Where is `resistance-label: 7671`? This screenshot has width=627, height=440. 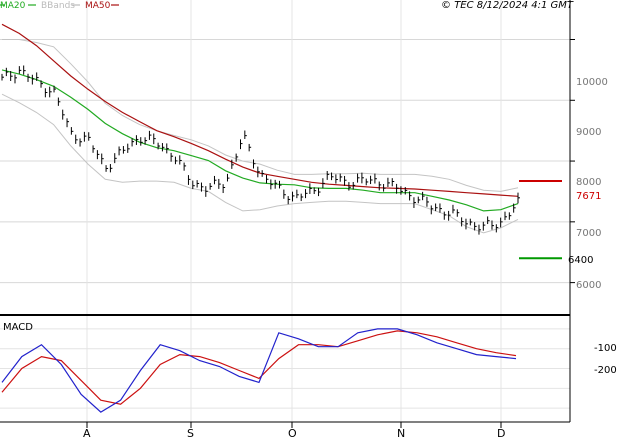
resistance-label: 7671 is located at coordinates (588, 196).